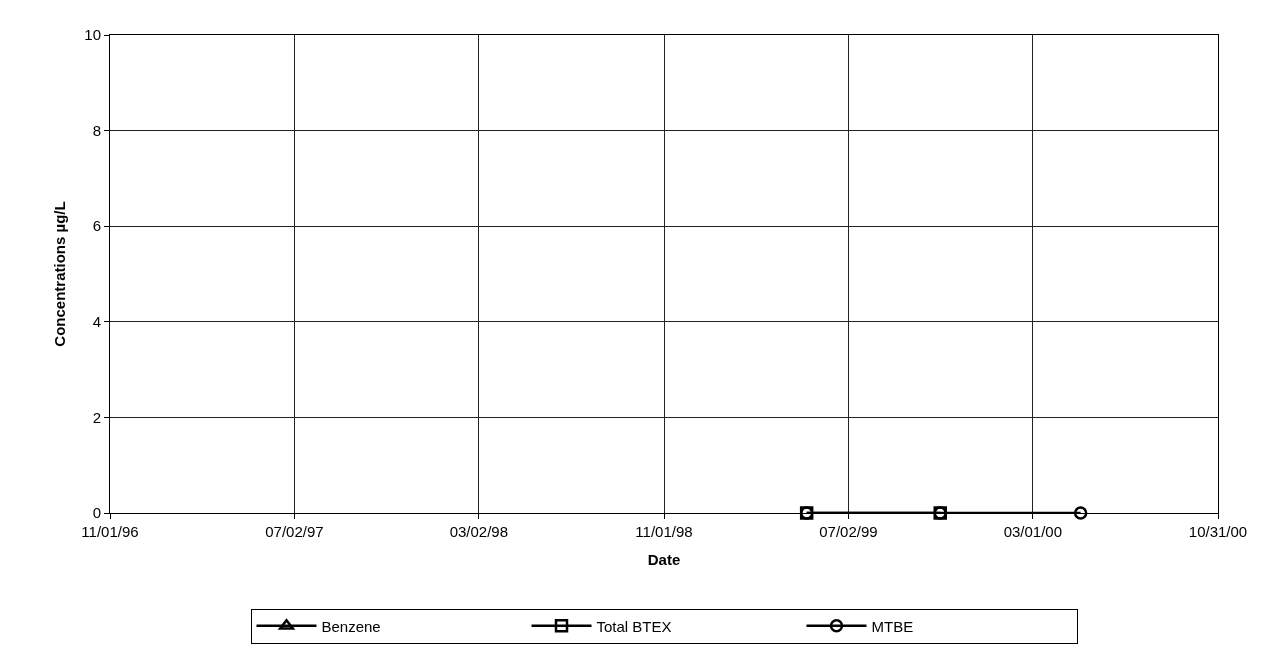 Image resolution: width=1278 pixels, height=656 pixels. I want to click on x-axis-title: Date, so click(664, 559).